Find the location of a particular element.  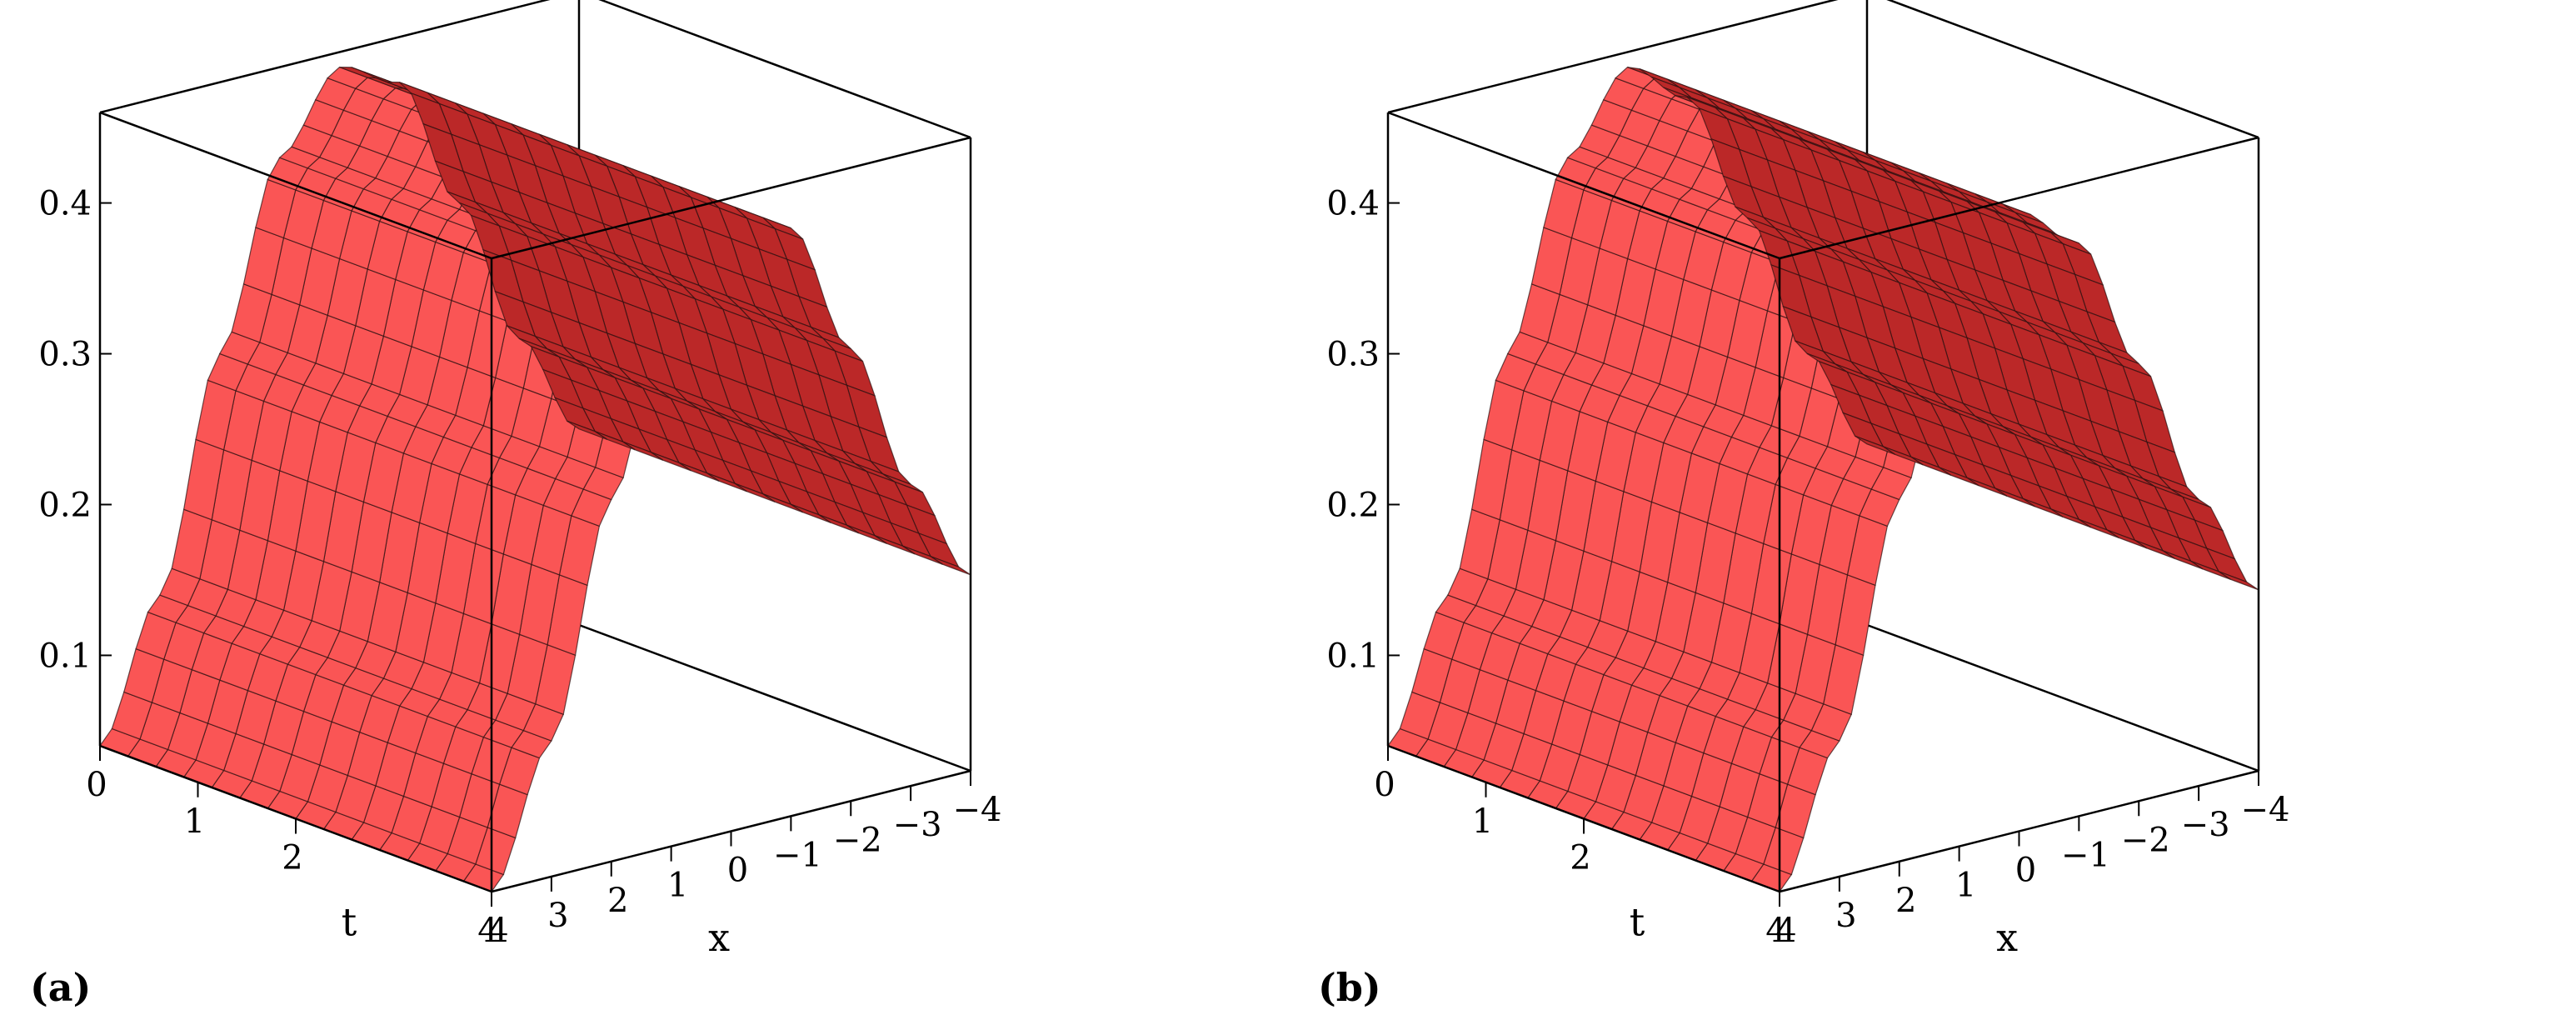

panel-label-b: (b) is located at coordinates (1349, 987).